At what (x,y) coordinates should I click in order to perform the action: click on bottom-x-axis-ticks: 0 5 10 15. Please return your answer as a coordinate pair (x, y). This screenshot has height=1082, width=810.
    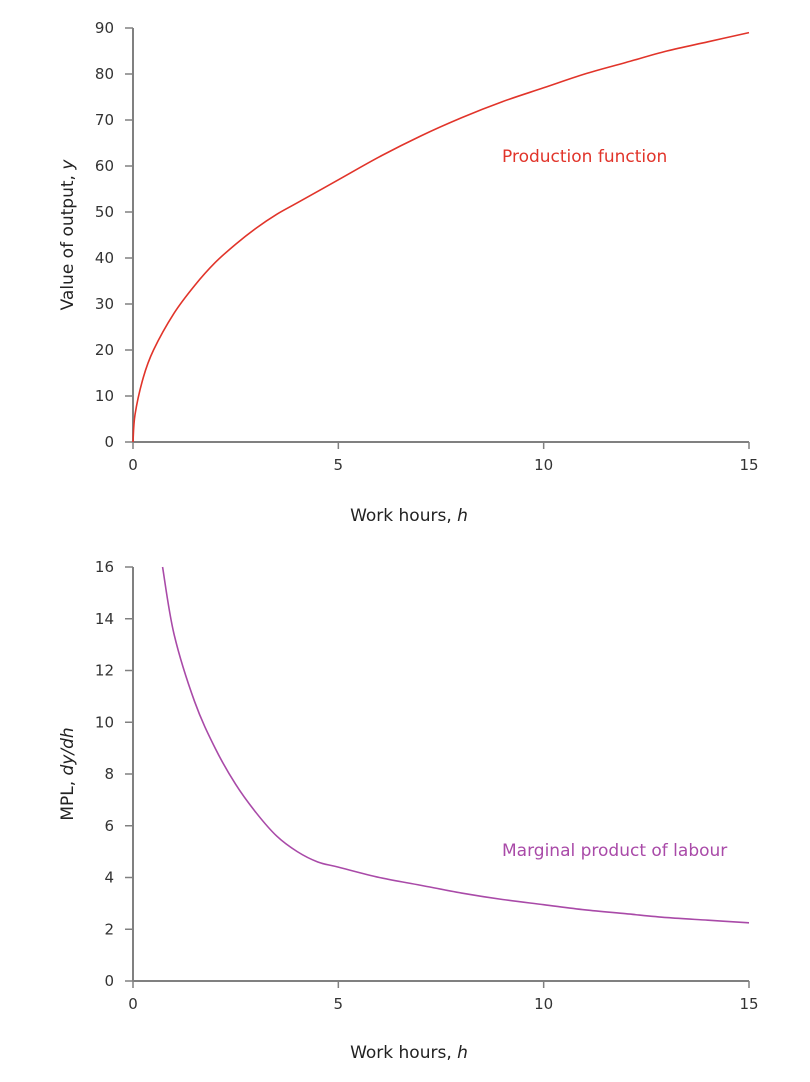
    Looking at the image, I should click on (443, 997).